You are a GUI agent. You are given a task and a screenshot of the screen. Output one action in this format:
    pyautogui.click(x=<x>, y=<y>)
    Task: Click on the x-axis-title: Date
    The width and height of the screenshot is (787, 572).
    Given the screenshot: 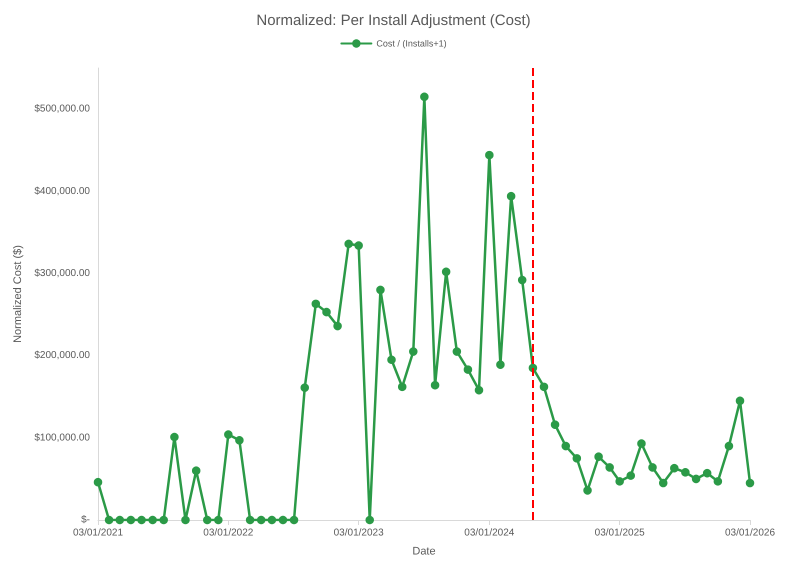 What is the action you would take?
    pyautogui.click(x=424, y=552)
    